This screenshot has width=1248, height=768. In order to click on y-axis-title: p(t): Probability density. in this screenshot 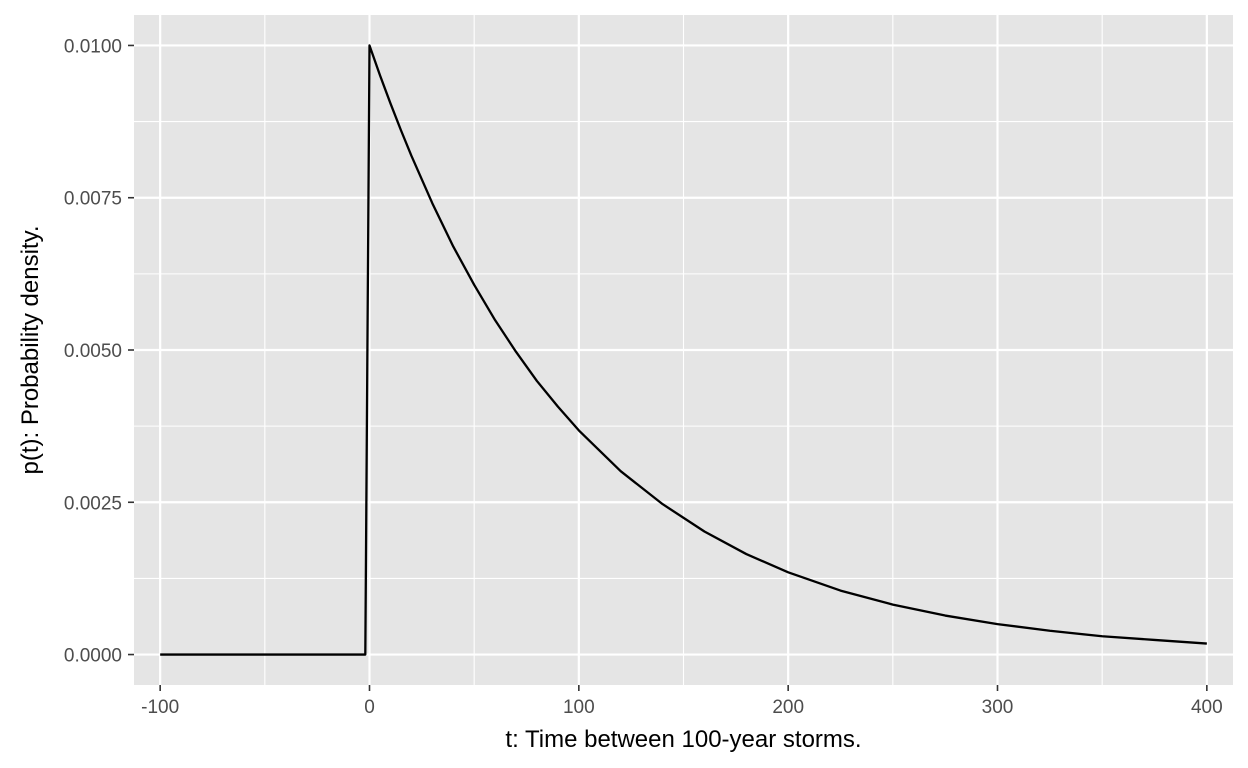, I will do `click(30, 350)`.